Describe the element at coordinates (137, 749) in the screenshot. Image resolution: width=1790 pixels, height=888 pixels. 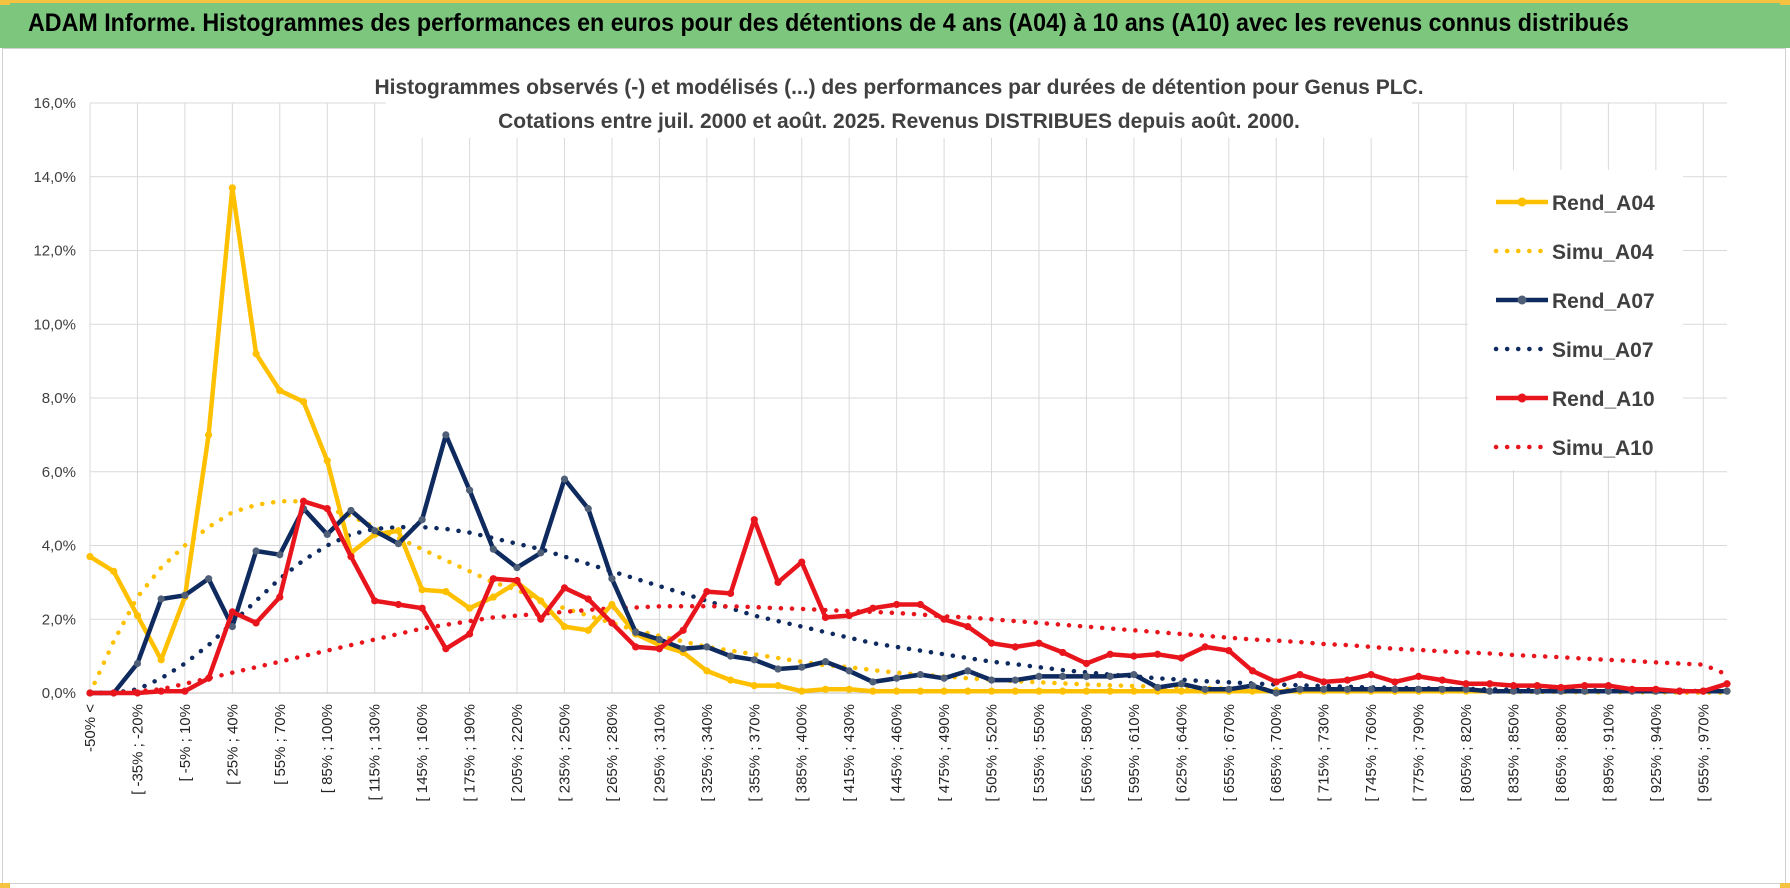
I see `x-tick-label: [ -35% ; -20%` at that location.